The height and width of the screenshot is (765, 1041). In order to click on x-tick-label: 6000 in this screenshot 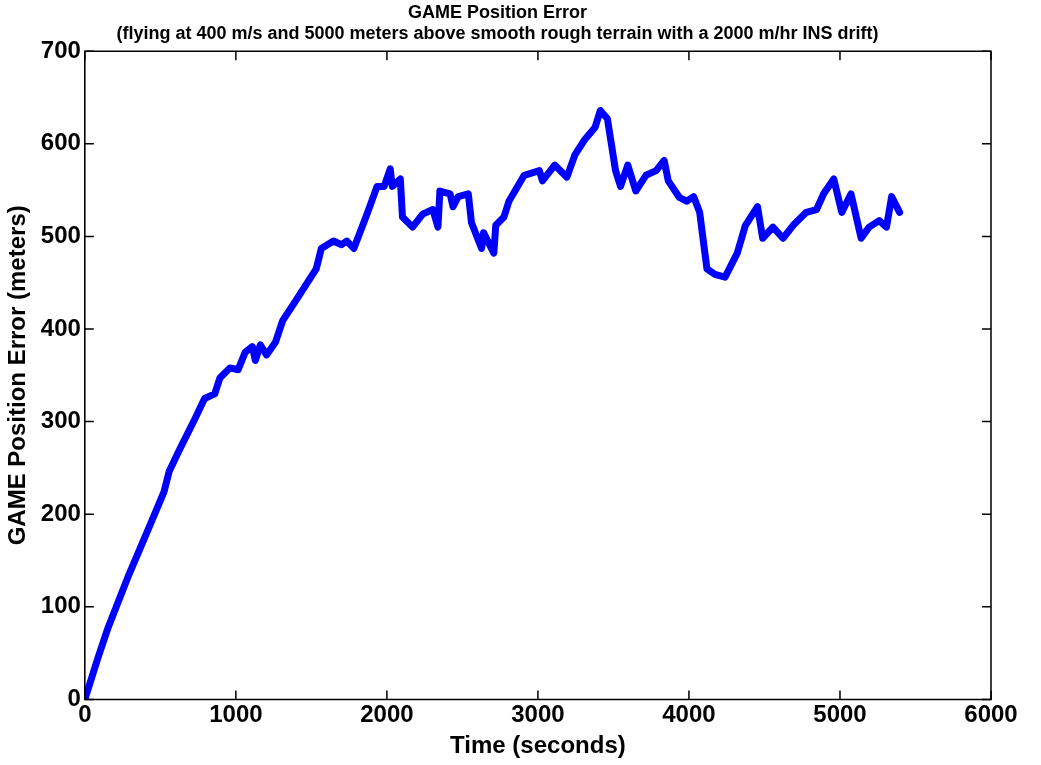, I will do `click(991, 714)`.